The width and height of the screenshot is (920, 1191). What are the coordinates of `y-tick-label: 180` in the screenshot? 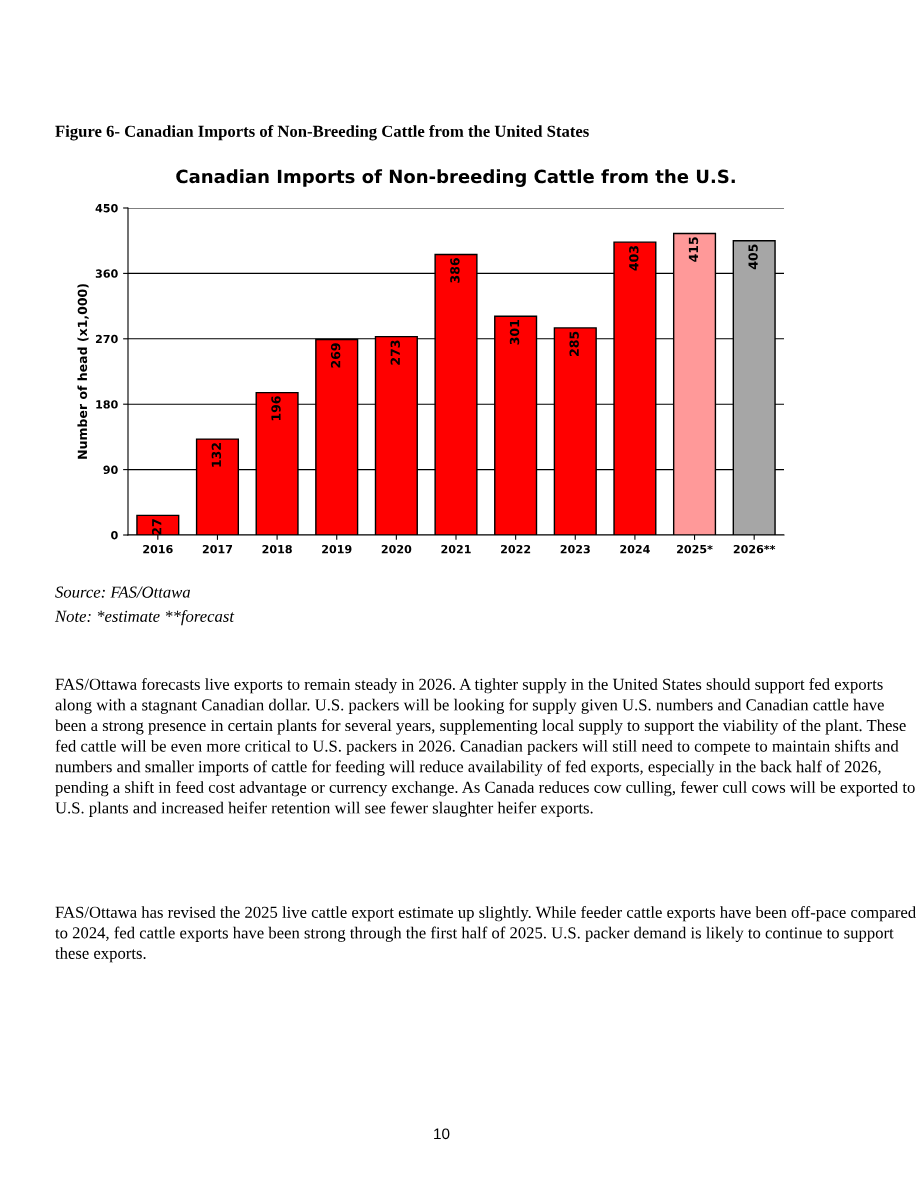 It's located at (107, 404).